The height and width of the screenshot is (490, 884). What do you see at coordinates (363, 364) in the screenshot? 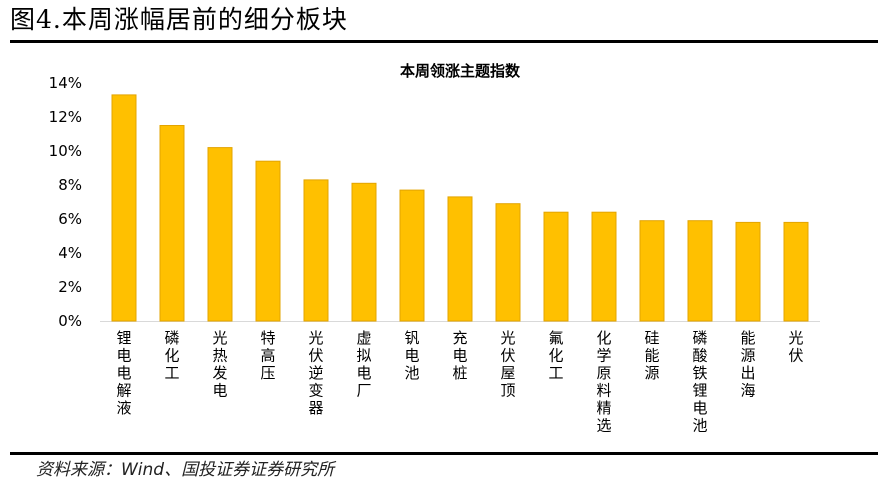
I see `x-category-label: 虚拟电厂` at bounding box center [363, 364].